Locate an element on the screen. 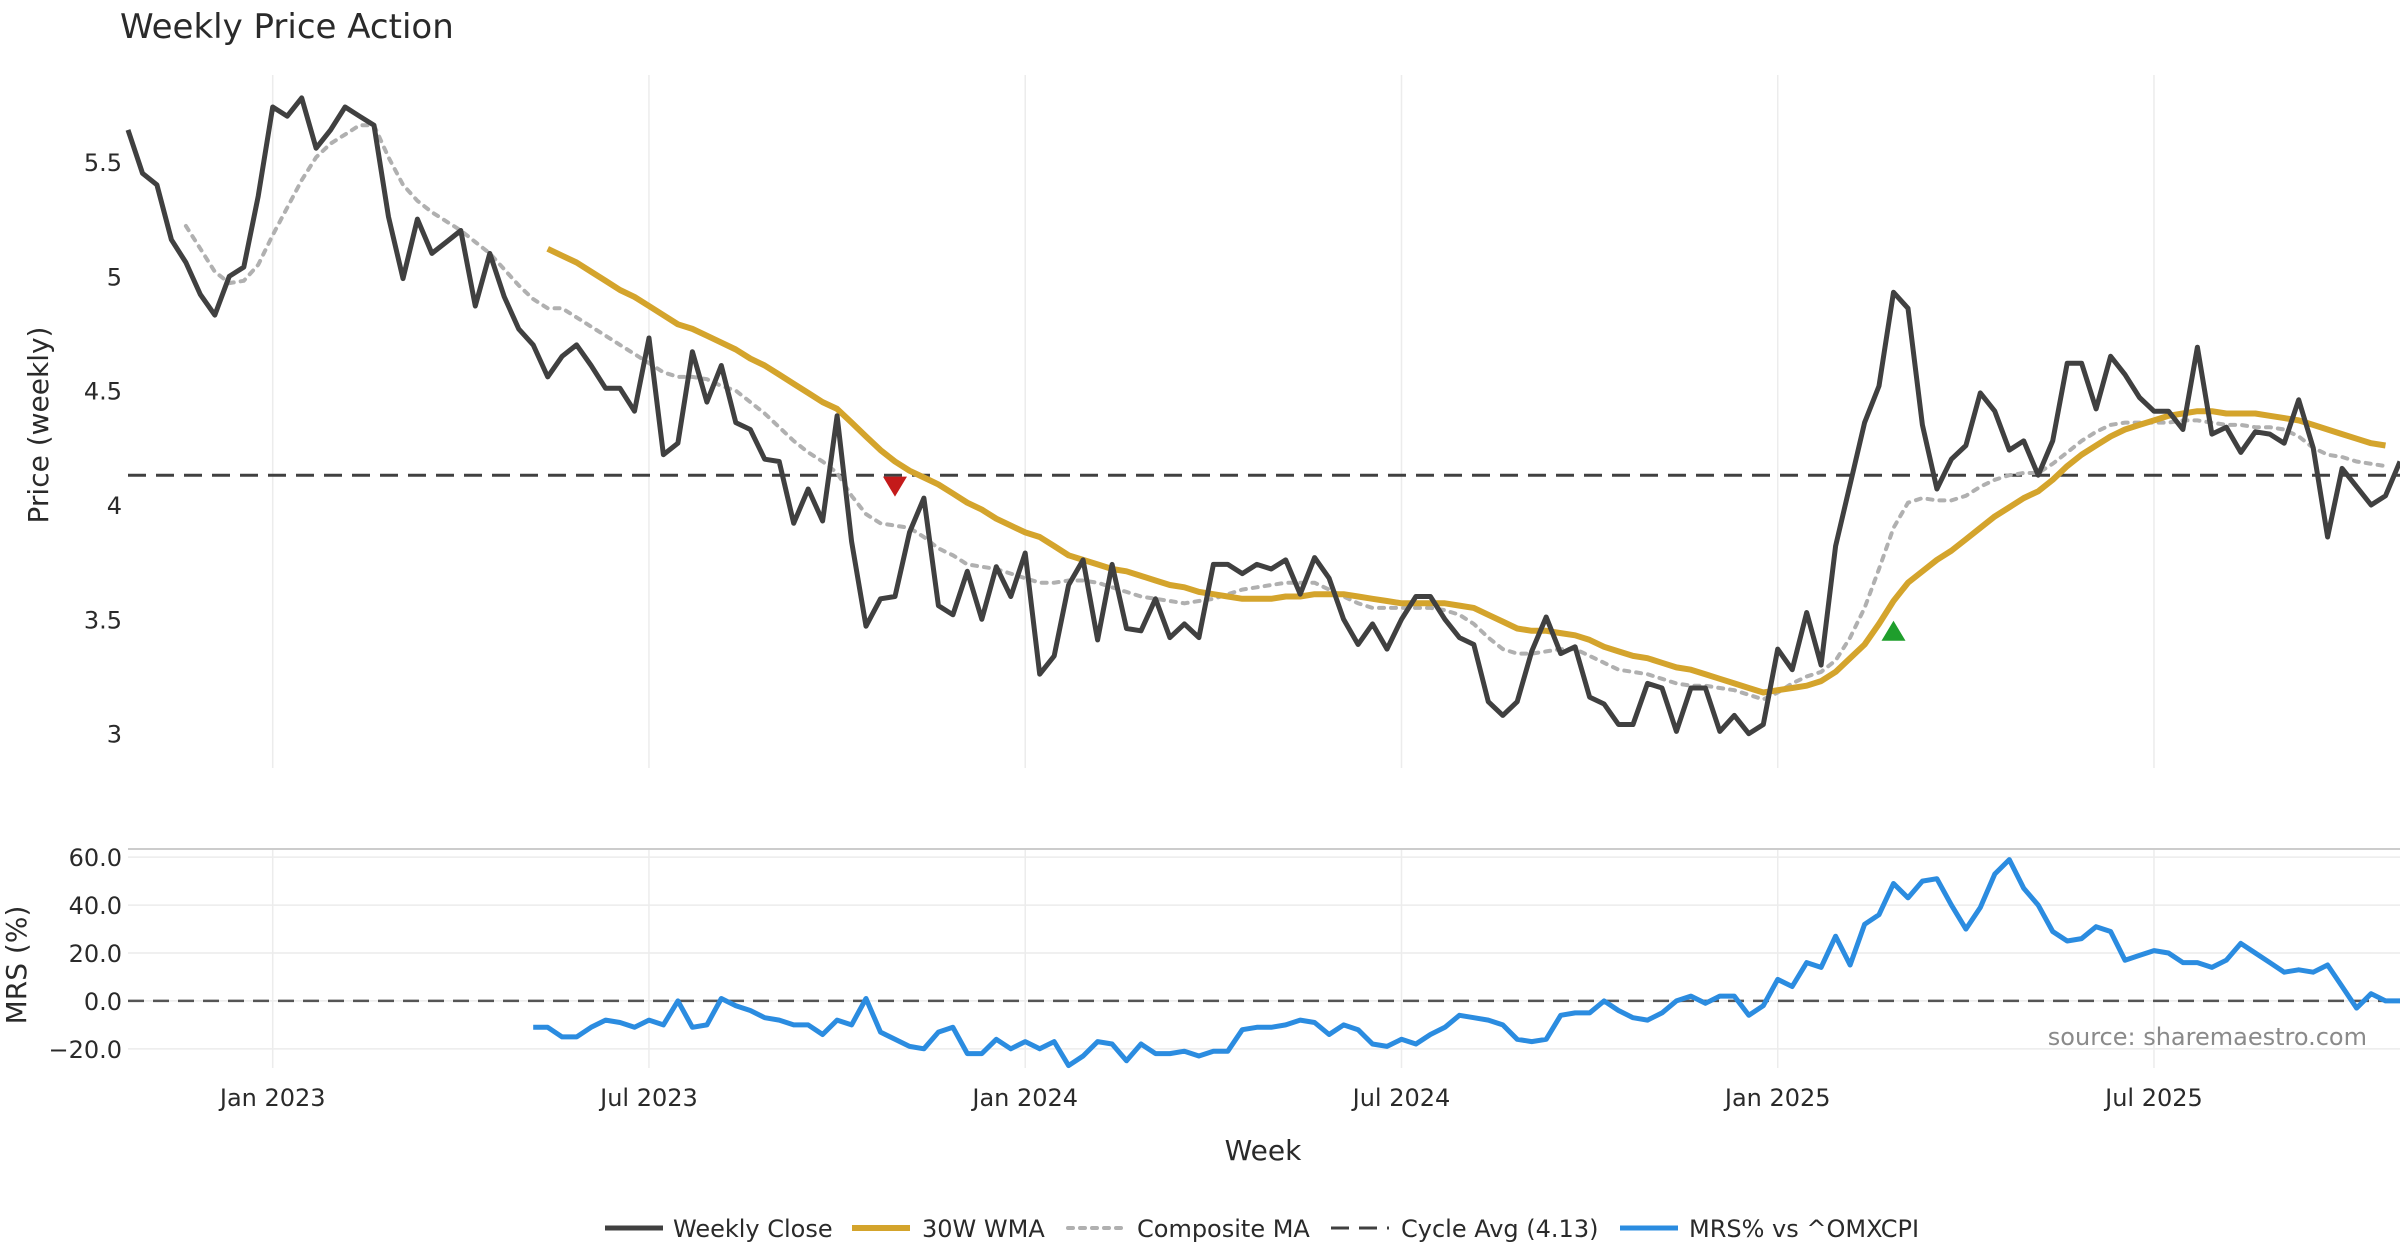 The image size is (2400, 1260). x-tick-label: Jul 2023 is located at coordinates (648, 1098).